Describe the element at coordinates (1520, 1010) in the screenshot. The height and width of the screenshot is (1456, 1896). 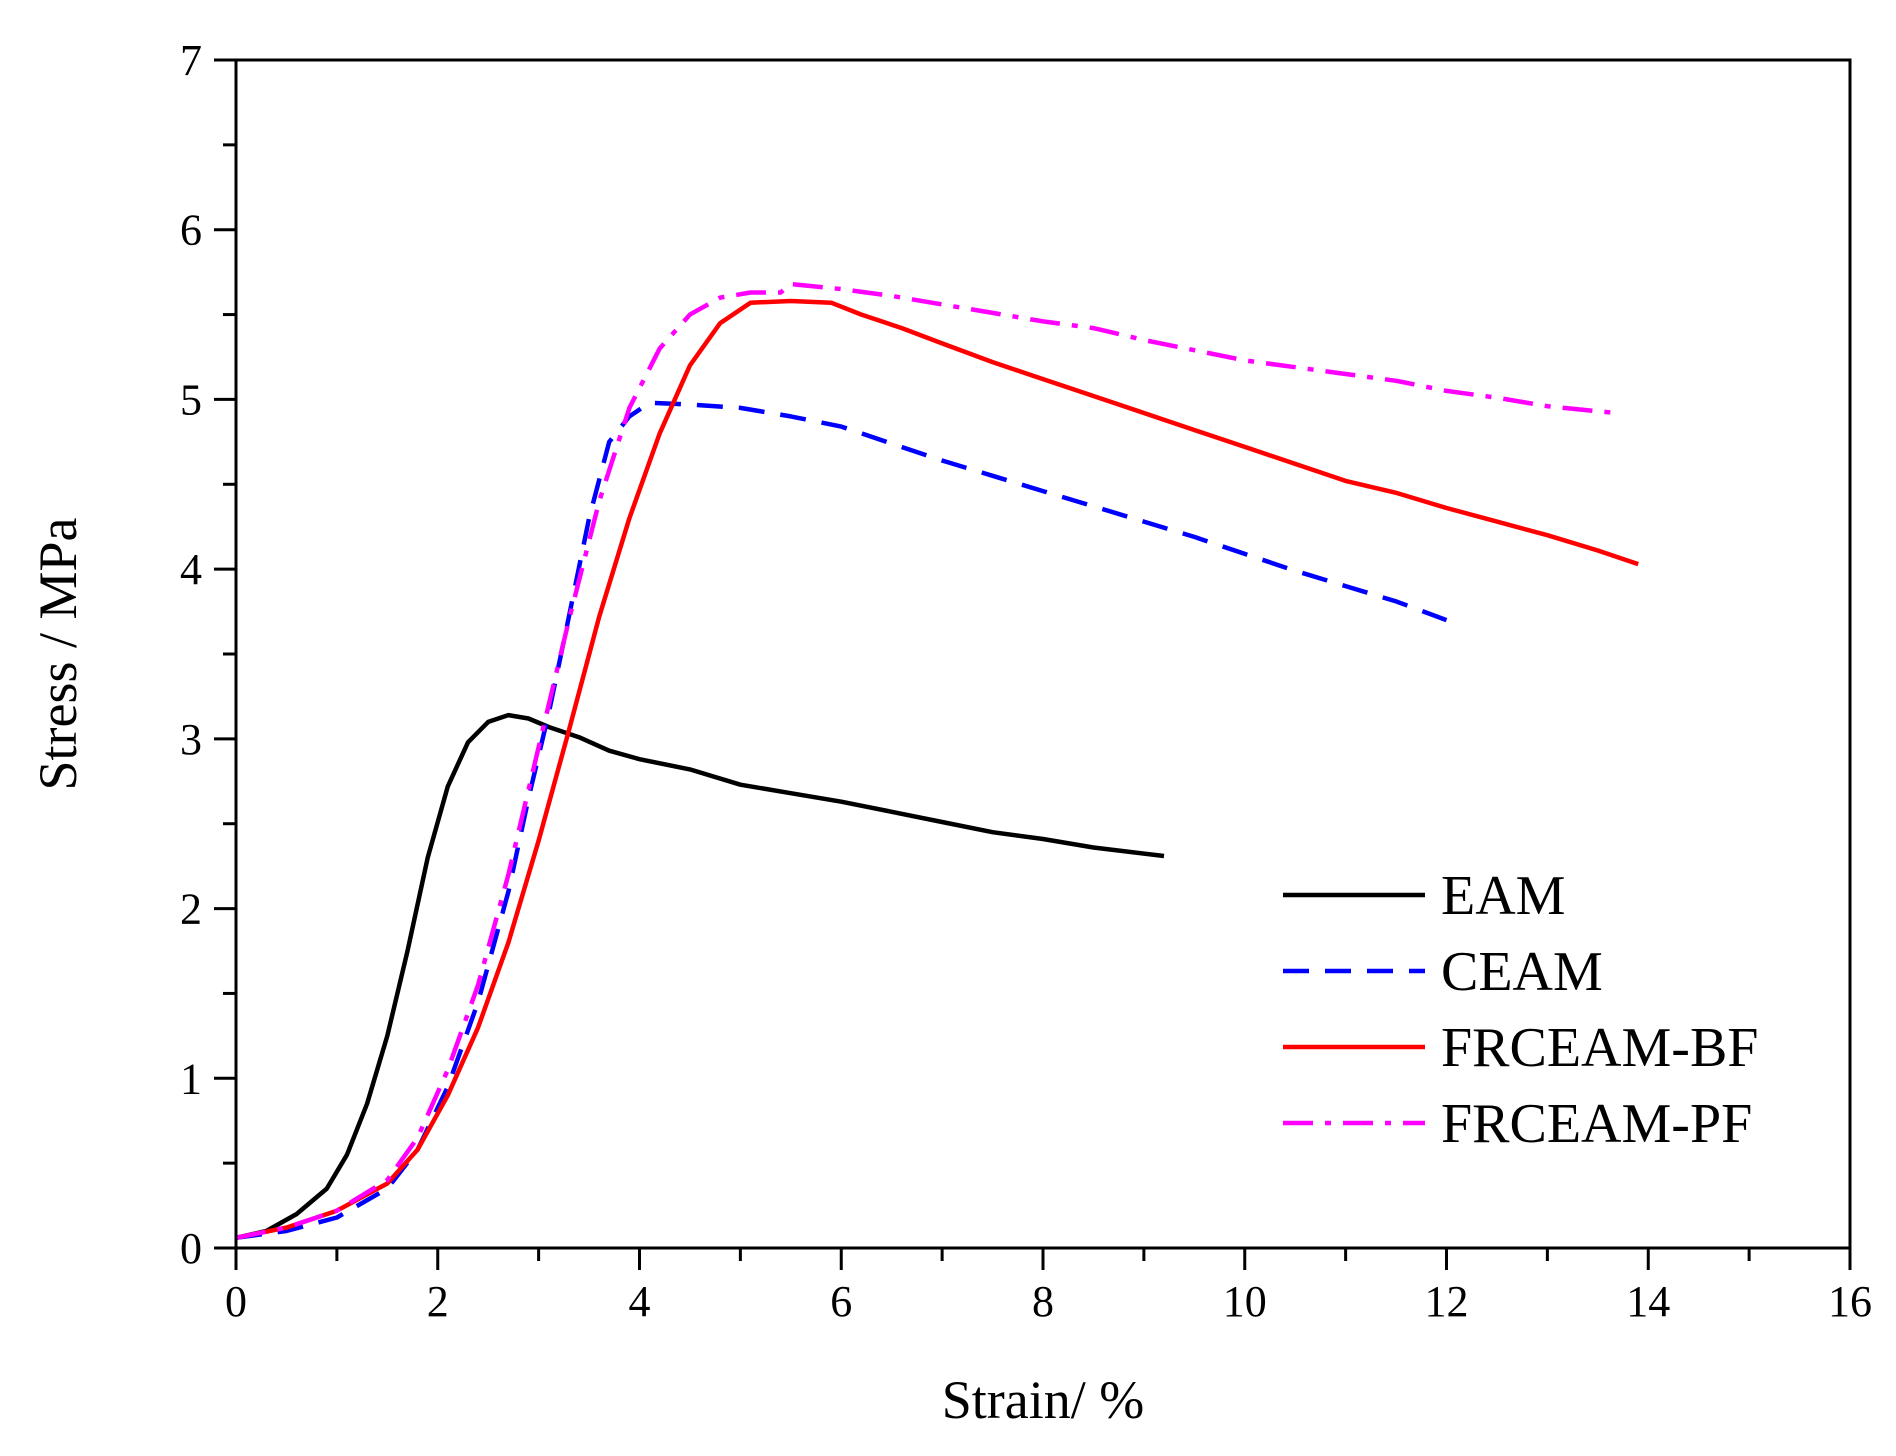
I see `legend: EAM CEAM FRCEAM-BF FRCEAM-PF` at that location.